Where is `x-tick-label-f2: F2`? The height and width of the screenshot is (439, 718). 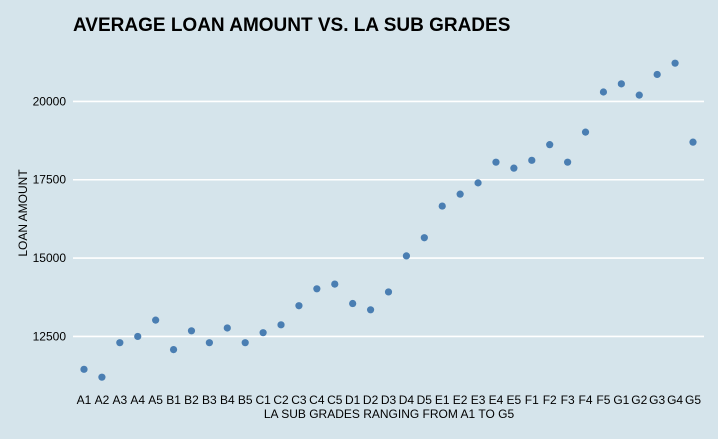
x-tick-label-f2: F2 is located at coordinates (550, 400).